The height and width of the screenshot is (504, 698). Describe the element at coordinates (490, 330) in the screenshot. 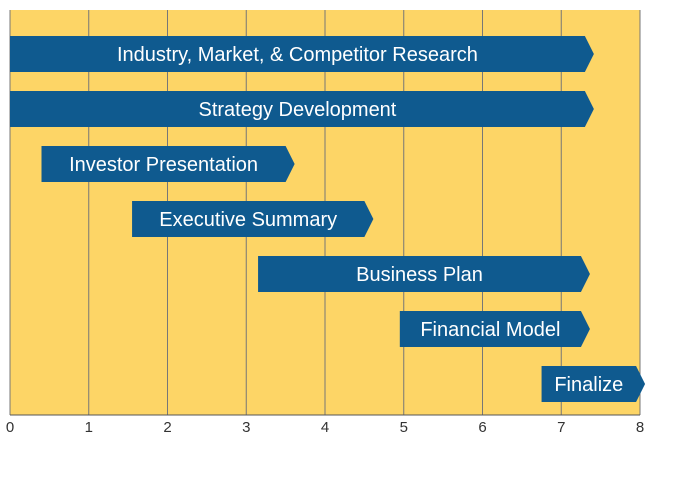

I see `task-bar-label: Financial Model` at that location.